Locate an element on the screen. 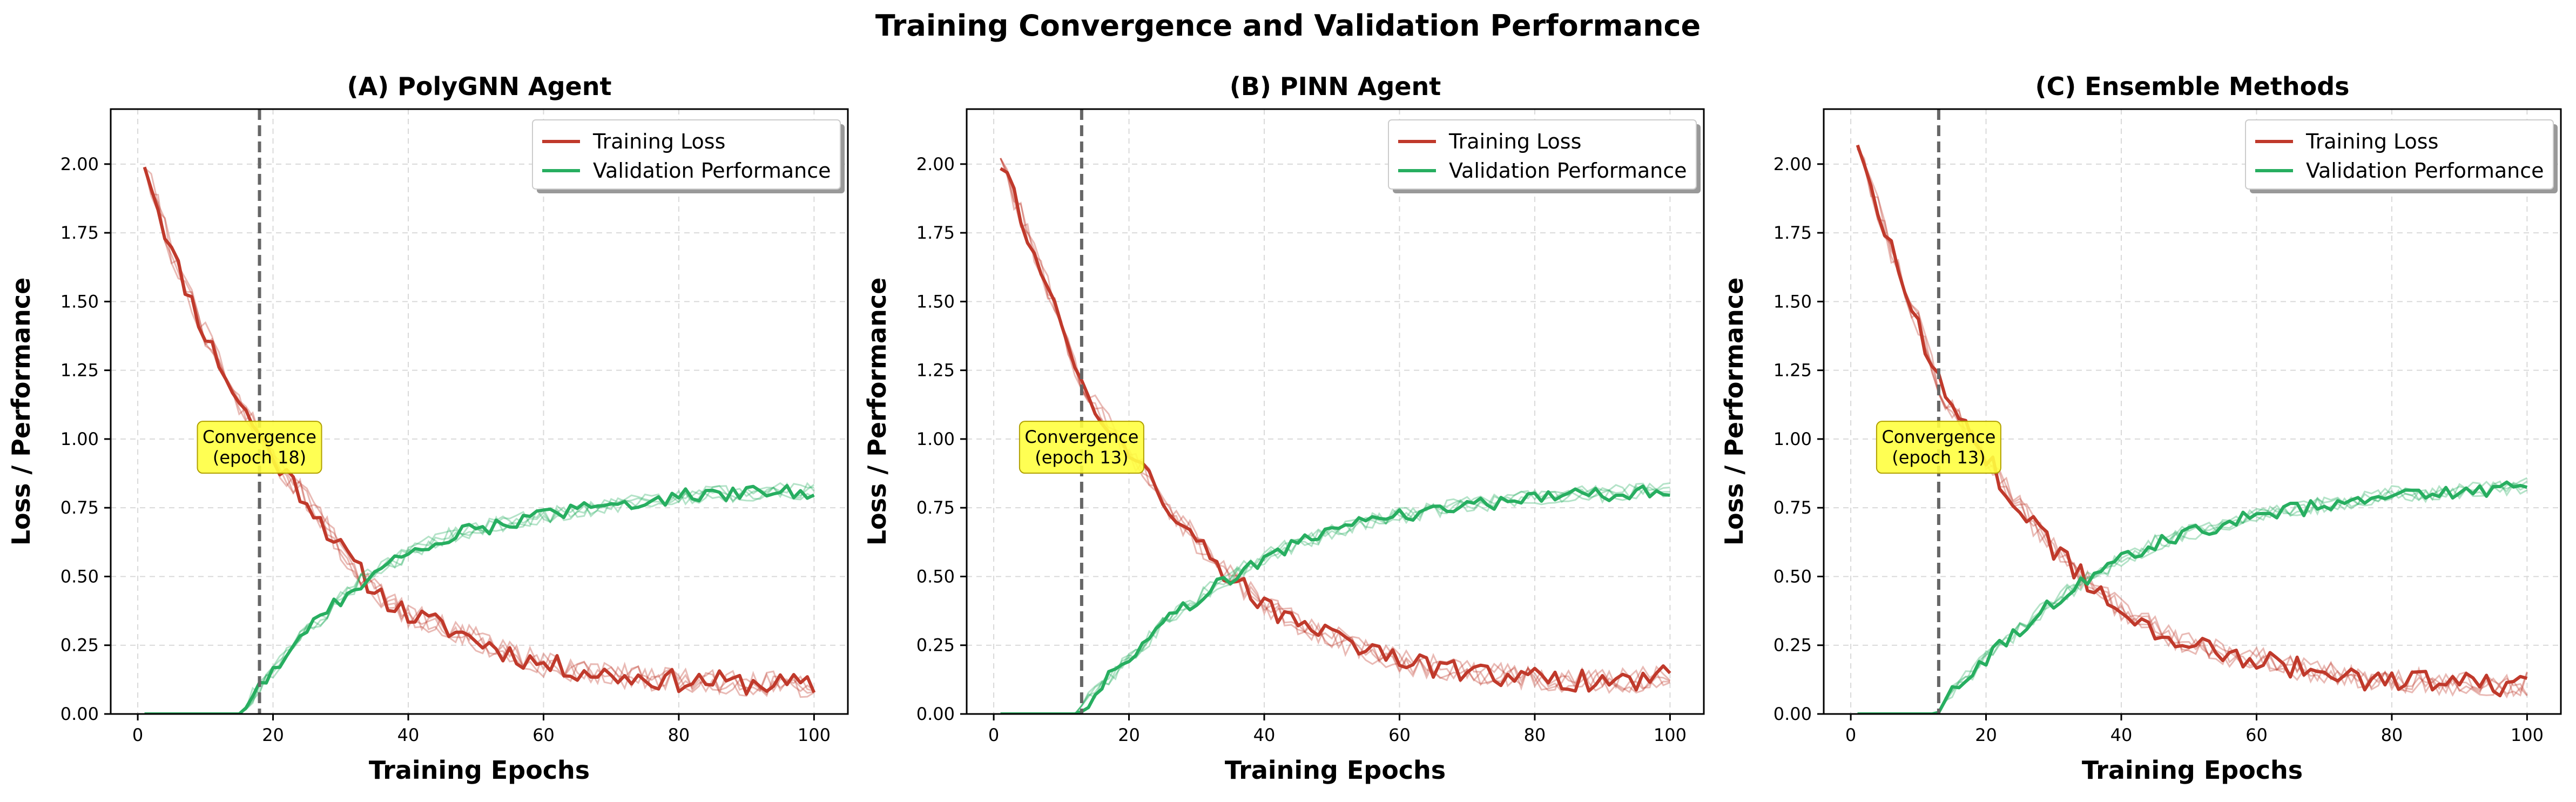 Image resolution: width=2576 pixels, height=802 pixels. panel-title: (C) Ensemble Methods is located at coordinates (2192, 86).